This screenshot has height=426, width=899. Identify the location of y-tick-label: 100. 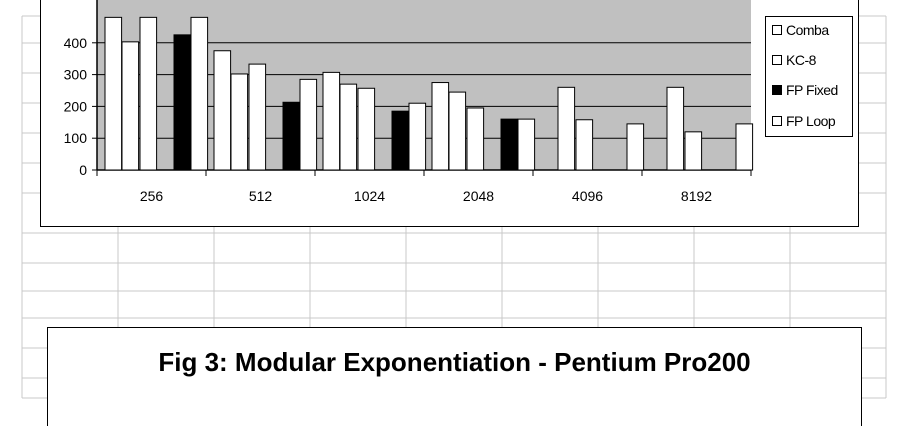
(76, 138).